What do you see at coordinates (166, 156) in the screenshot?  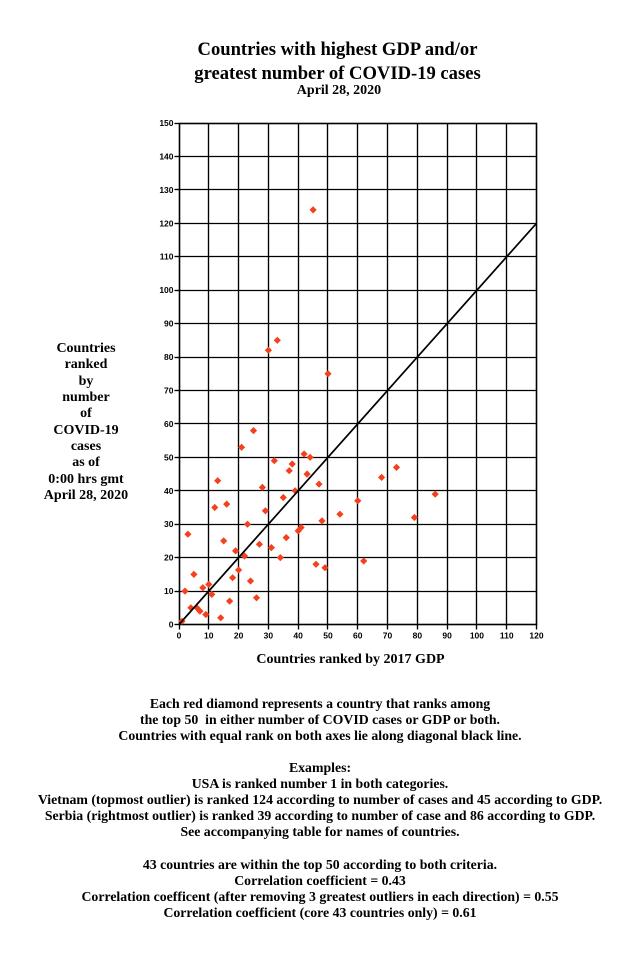 I see `svg-text: 140` at bounding box center [166, 156].